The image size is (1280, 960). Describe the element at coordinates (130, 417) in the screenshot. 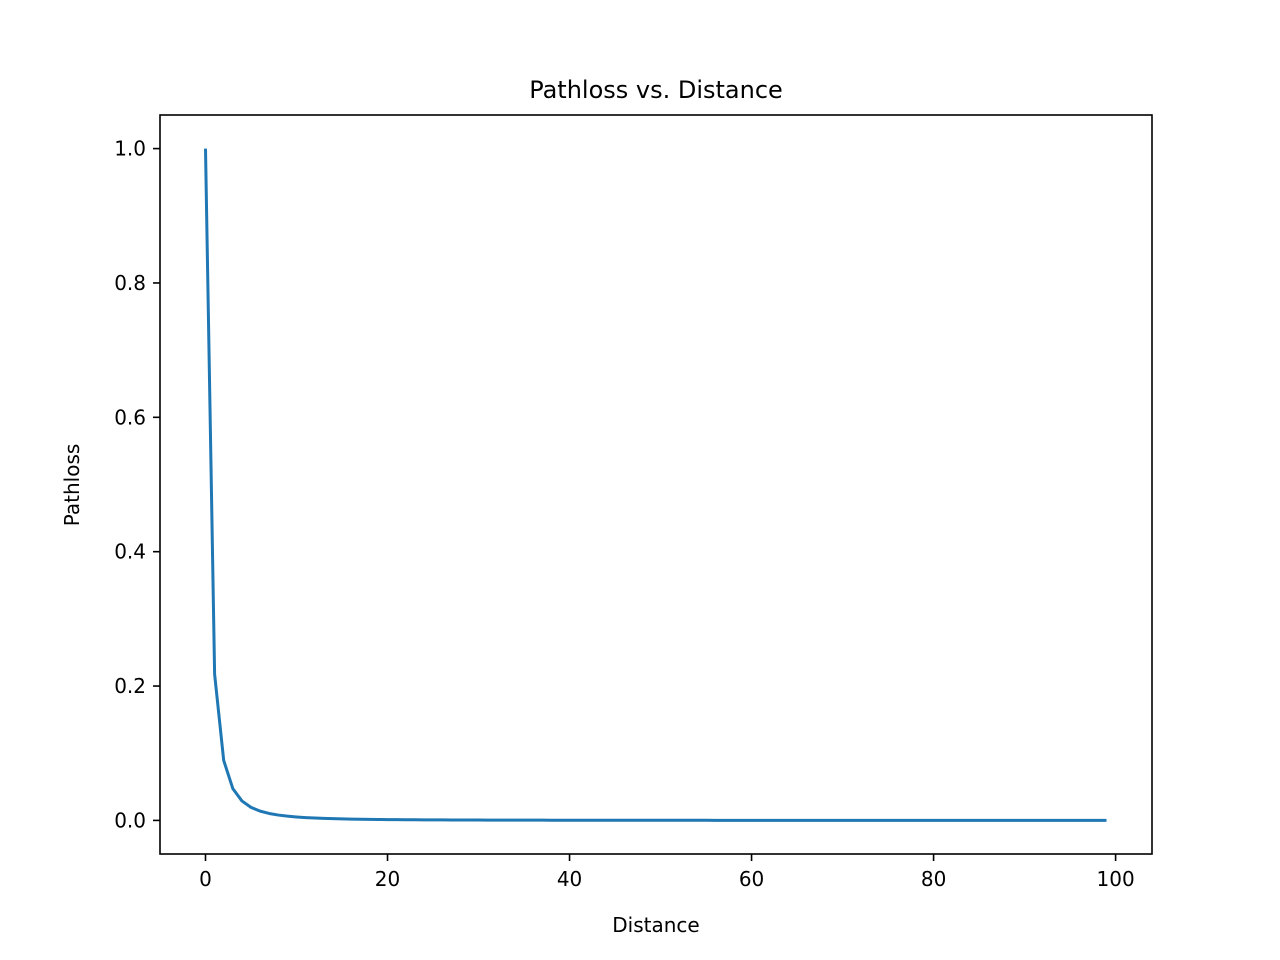

I see `y-tick-label: 0.6` at that location.